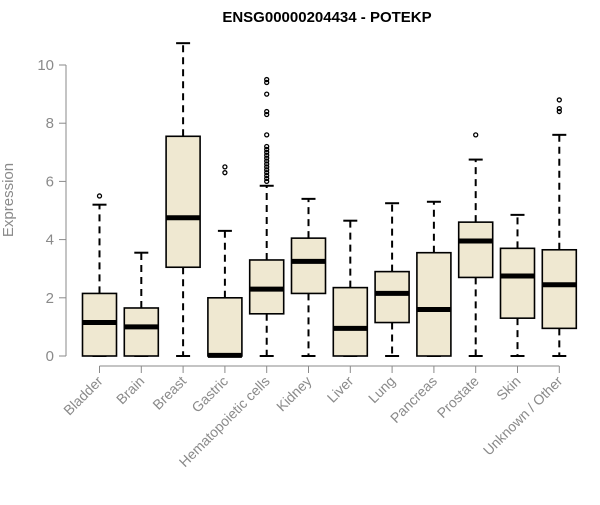 This screenshot has width=600, height=505. What do you see at coordinates (508, 388) in the screenshot?
I see `x-tick-label: Skin` at bounding box center [508, 388].